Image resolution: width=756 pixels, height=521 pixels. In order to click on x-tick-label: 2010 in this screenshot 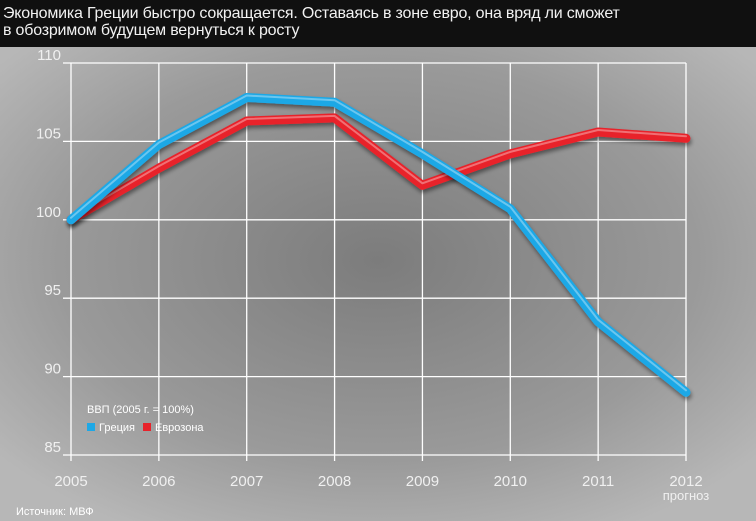, I will do `click(510, 481)`.